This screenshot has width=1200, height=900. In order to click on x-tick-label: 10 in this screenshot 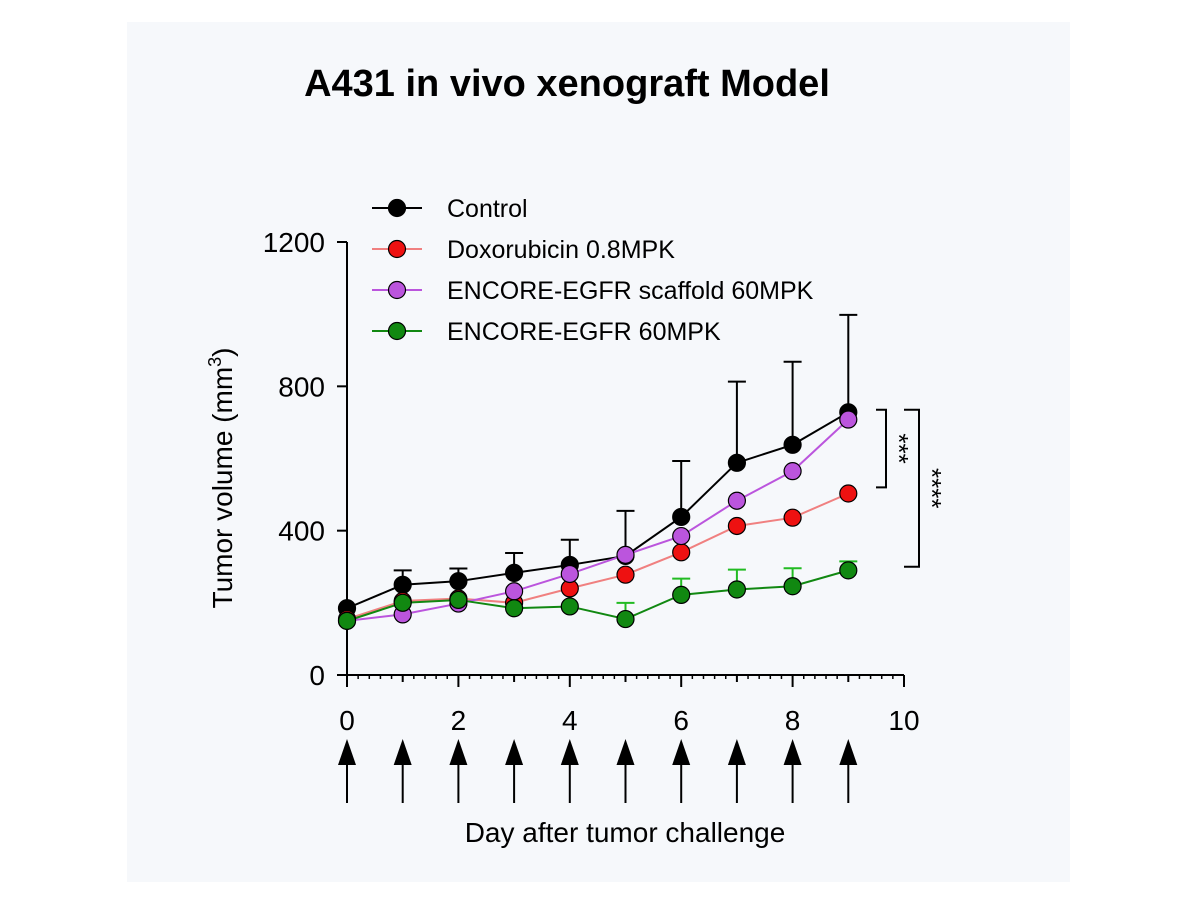, I will do `click(903, 720)`.